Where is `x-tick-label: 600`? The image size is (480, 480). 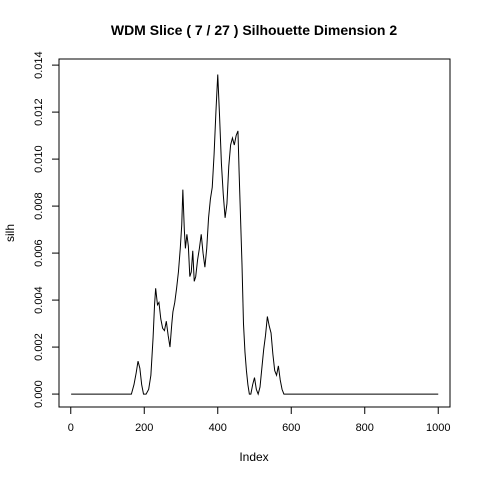 x-tick-label: 600 is located at coordinates (291, 428).